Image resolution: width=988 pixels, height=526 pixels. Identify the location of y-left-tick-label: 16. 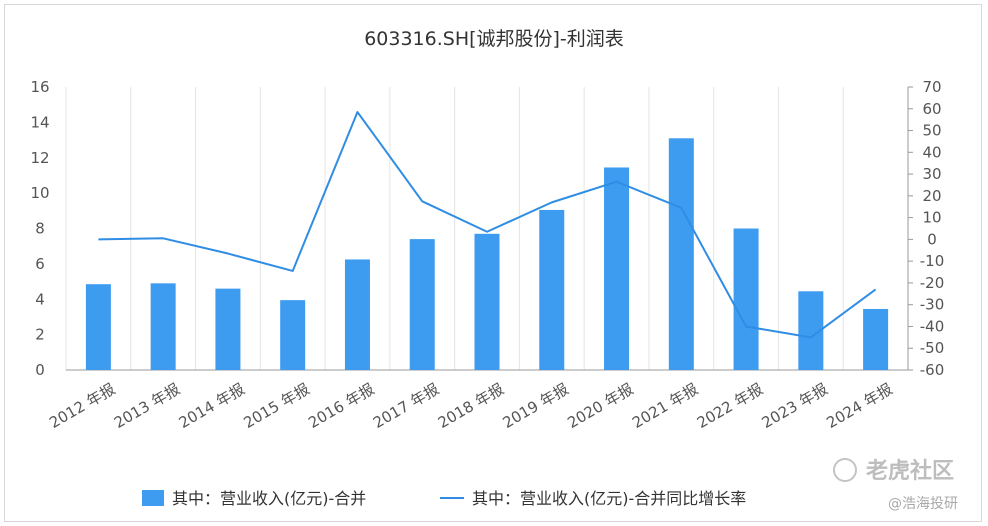
(39, 87).